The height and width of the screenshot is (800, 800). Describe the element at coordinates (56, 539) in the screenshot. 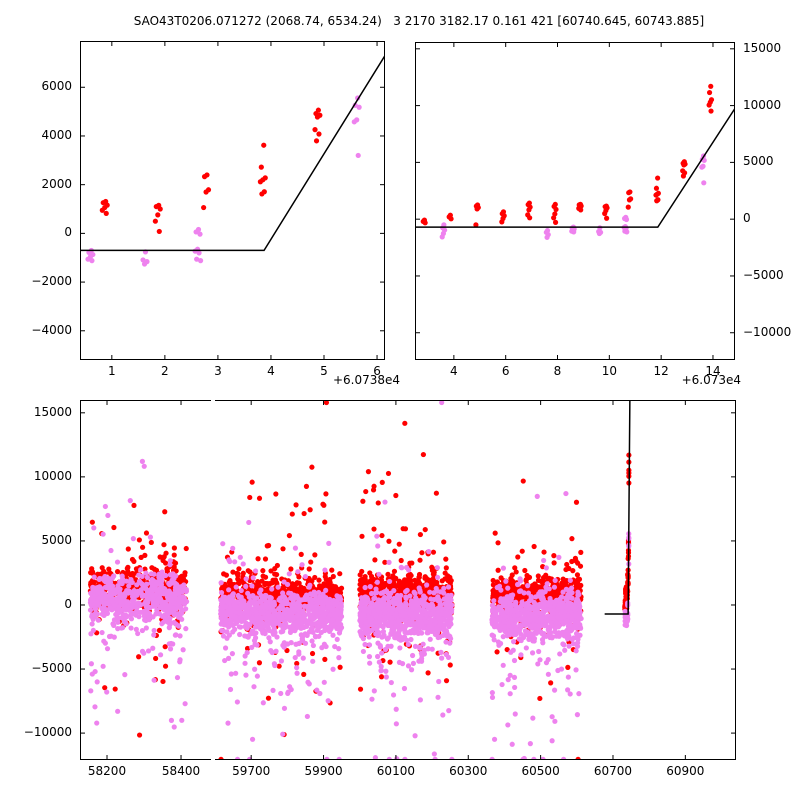

I see `bottom-left-y-tick-label: 5000` at that location.